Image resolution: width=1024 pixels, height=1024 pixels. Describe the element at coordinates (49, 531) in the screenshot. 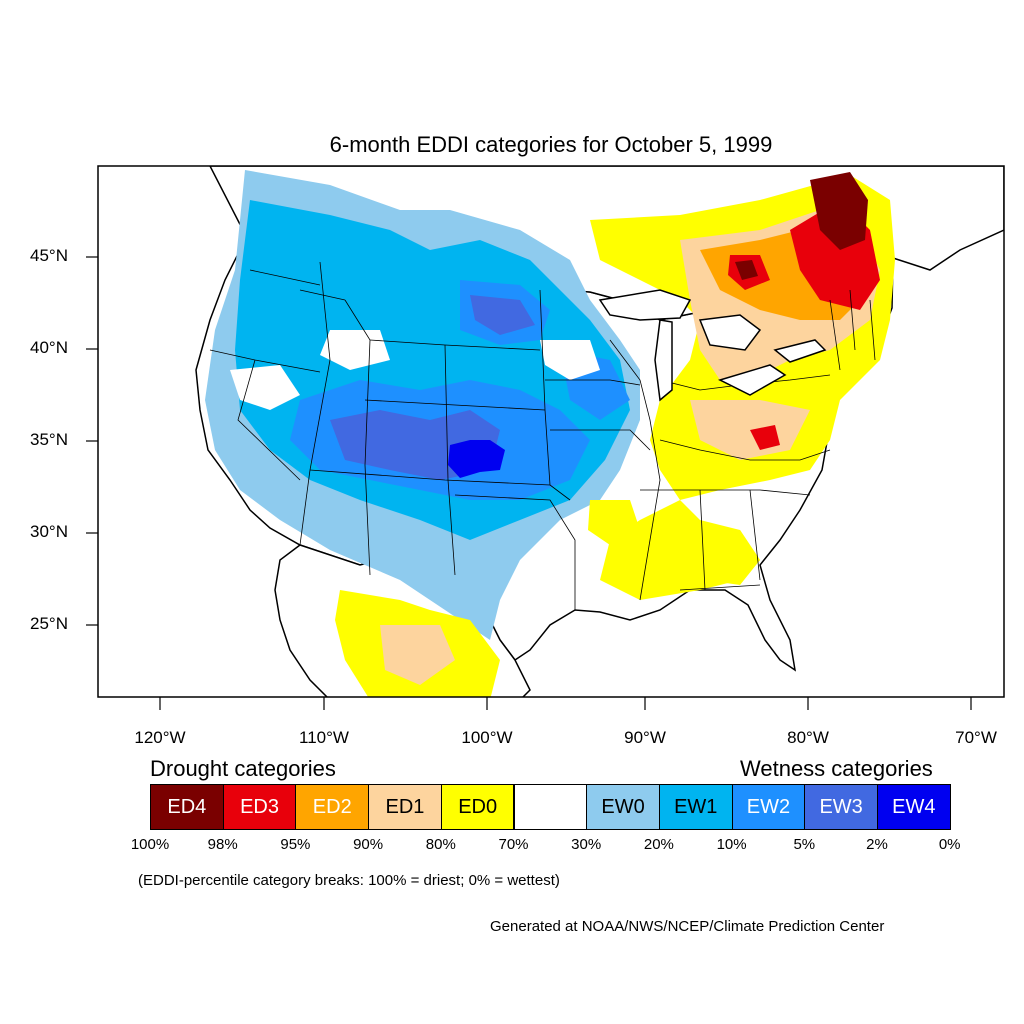

I see `lat-label-30: 30°N` at that location.